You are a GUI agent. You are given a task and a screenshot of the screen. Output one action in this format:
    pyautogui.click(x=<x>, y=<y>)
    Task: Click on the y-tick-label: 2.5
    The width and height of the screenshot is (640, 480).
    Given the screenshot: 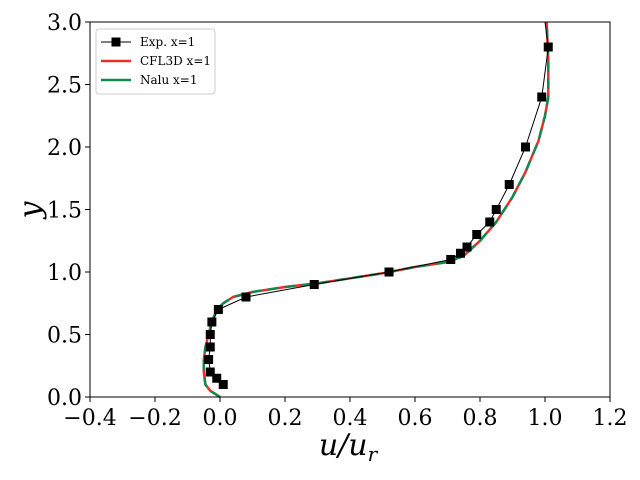 What is the action you would take?
    pyautogui.click(x=64, y=86)
    